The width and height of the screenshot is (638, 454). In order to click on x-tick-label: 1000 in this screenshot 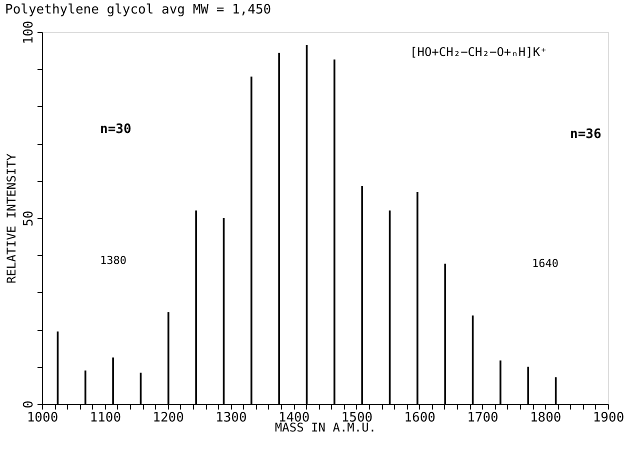, I will do `click(42, 418)`.